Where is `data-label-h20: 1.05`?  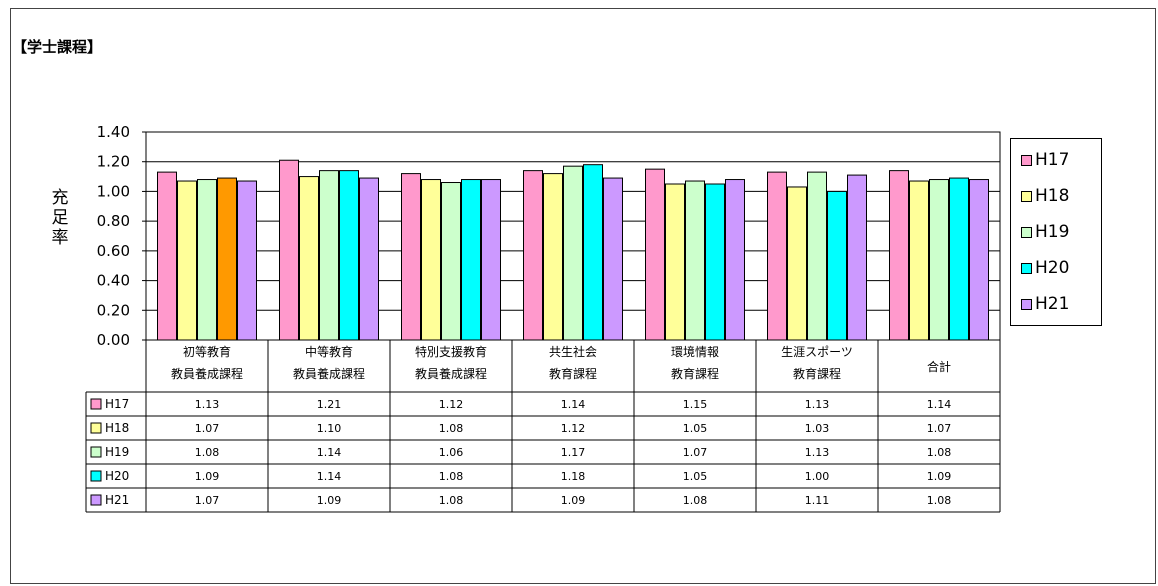
data-label-h20: 1.05 is located at coordinates (695, 476).